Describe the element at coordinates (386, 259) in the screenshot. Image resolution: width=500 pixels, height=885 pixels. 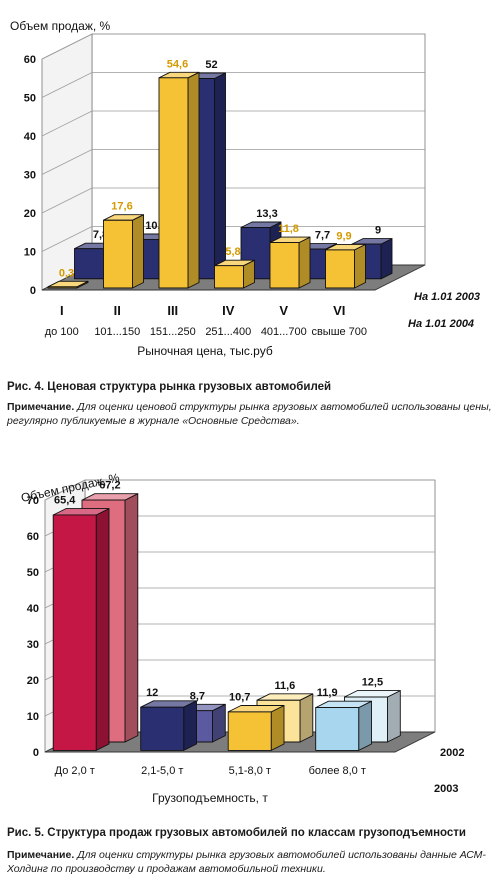
I see `bar-back-5-side` at that location.